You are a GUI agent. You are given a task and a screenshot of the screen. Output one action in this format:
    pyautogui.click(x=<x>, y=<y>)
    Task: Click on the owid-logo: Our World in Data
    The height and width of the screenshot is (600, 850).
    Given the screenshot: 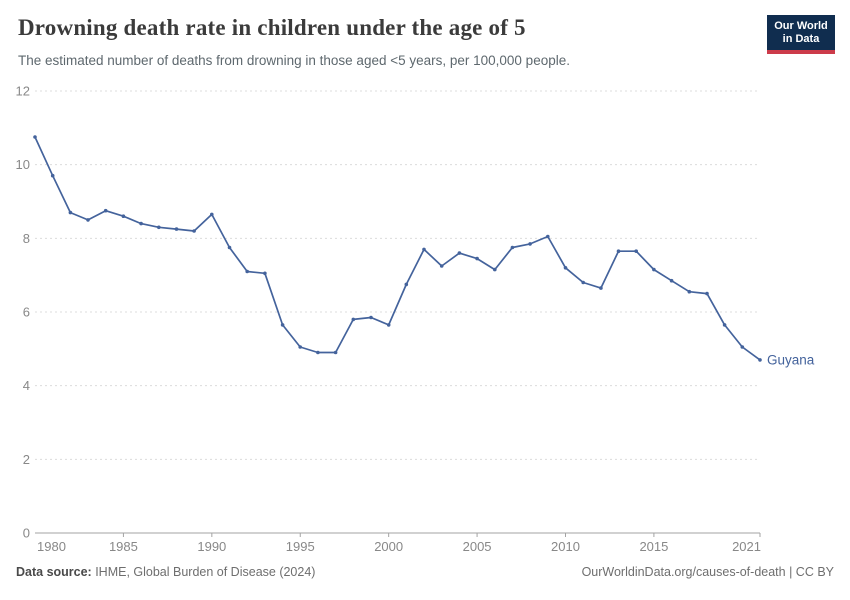 What is the action you would take?
    pyautogui.click(x=801, y=34)
    